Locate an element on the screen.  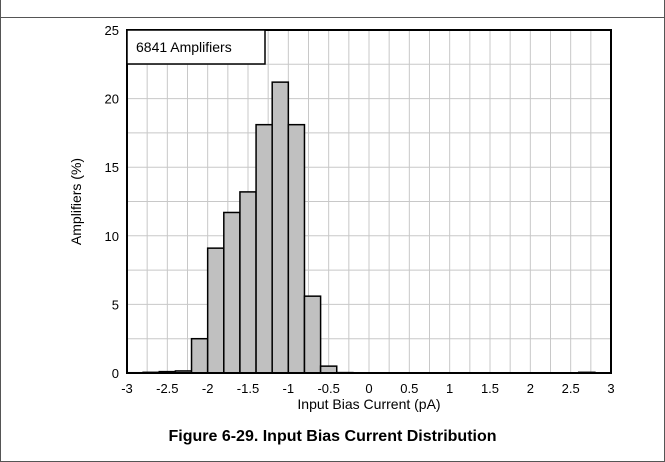
x-tick-label: -0.5 is located at coordinates (328, 388).